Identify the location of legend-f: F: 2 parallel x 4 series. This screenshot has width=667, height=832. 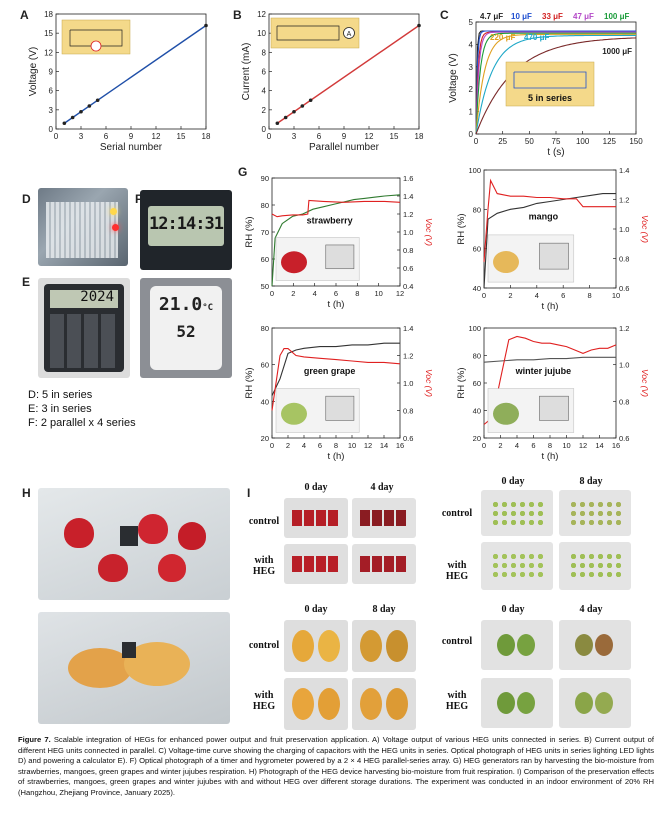
(82, 423).